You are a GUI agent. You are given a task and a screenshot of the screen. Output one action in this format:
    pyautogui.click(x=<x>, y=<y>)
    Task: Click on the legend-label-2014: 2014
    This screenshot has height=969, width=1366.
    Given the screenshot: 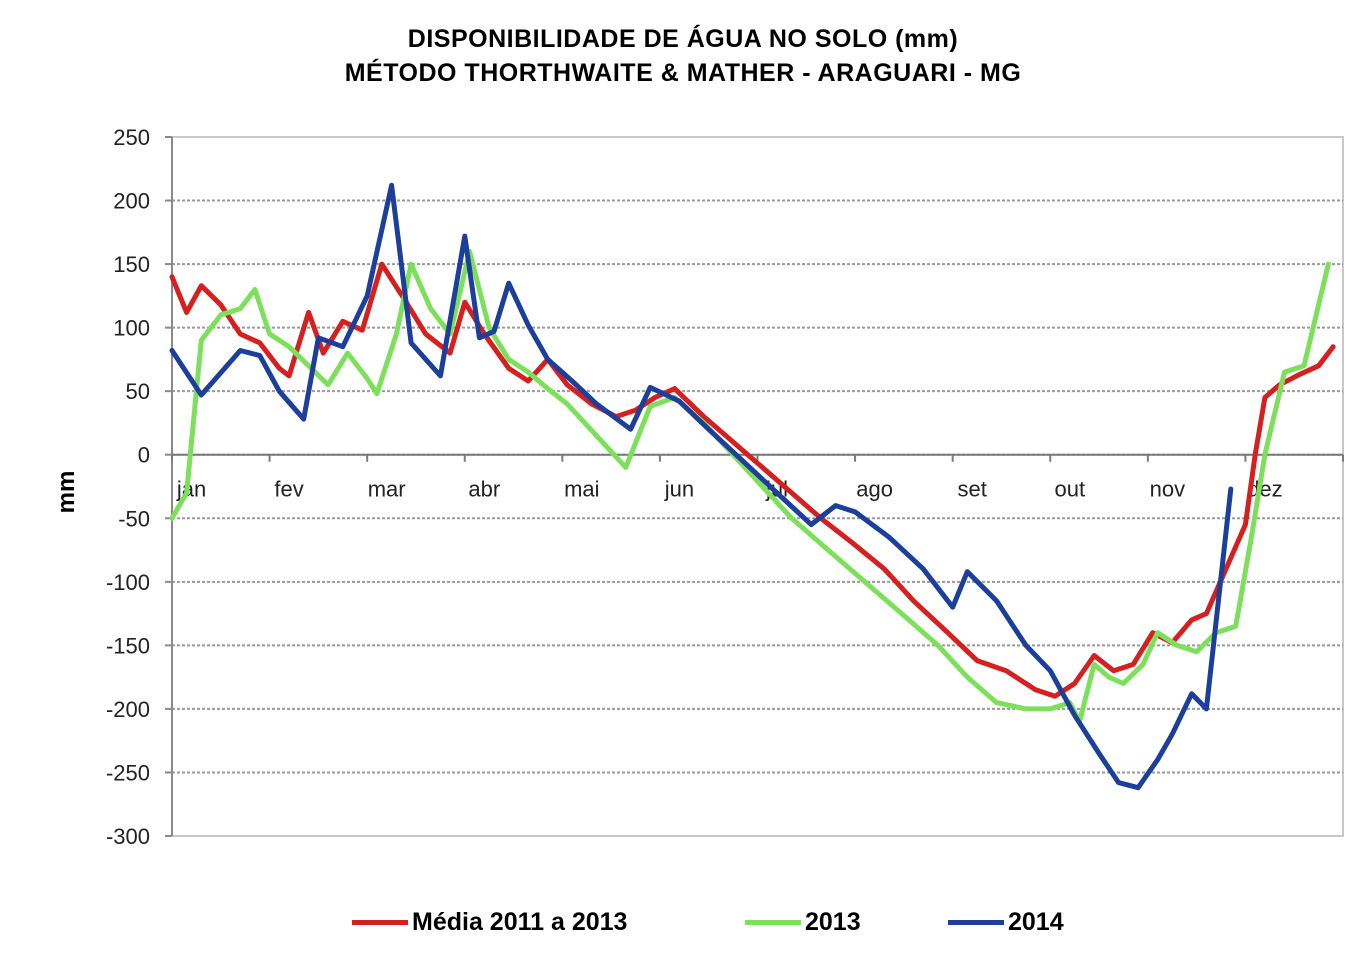 What is the action you would take?
    pyautogui.click(x=1036, y=921)
    